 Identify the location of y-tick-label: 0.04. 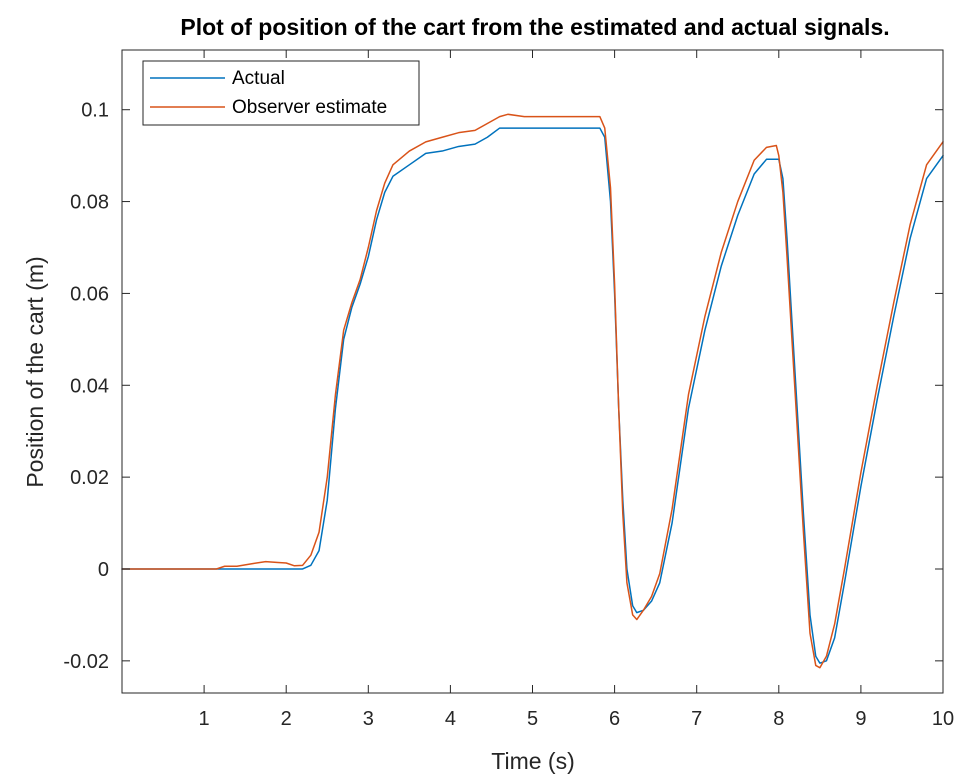
(89, 386).